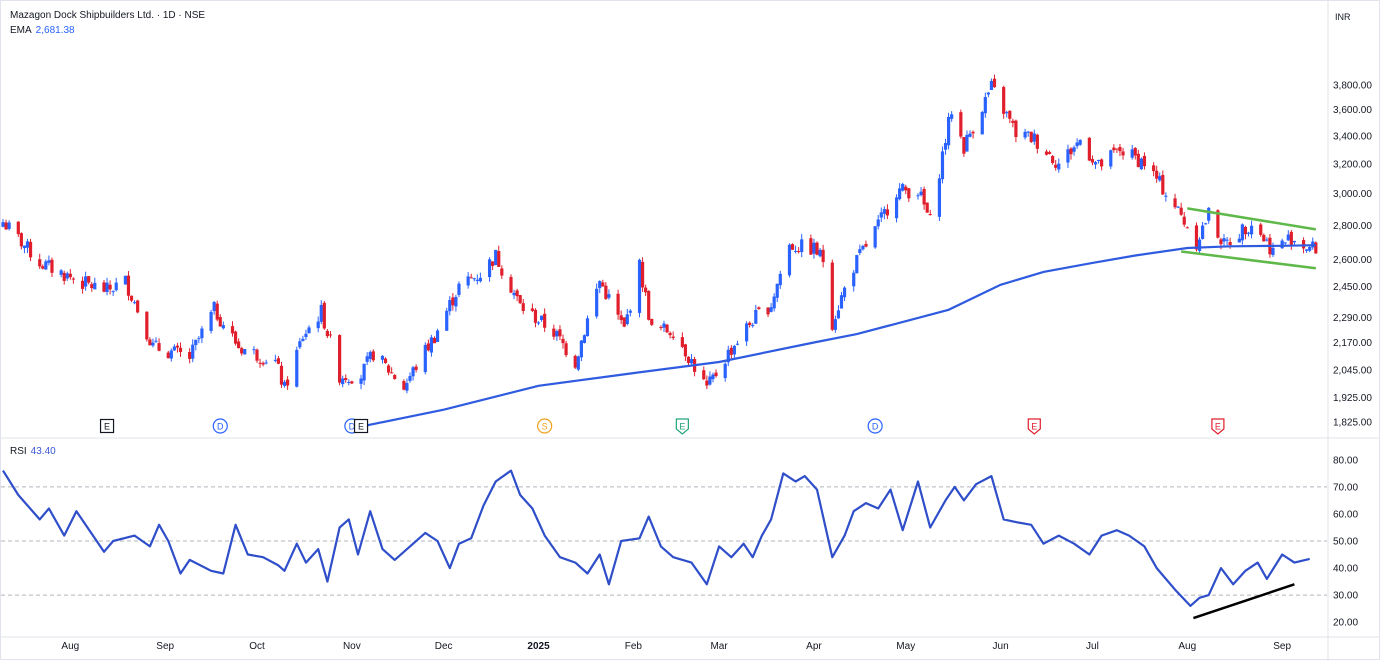 Image resolution: width=1380 pixels, height=661 pixels. What do you see at coordinates (1345, 514) in the screenshot?
I see `rsi-tick-label: 60.00` at bounding box center [1345, 514].